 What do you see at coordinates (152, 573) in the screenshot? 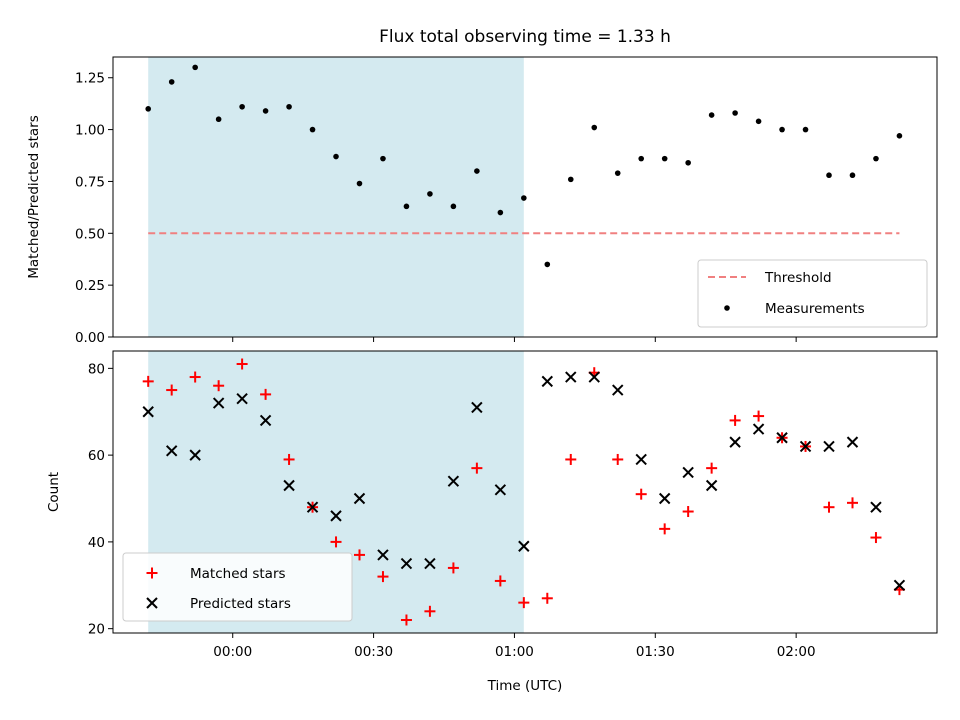
I see `legend-matched-swatch` at bounding box center [152, 573].